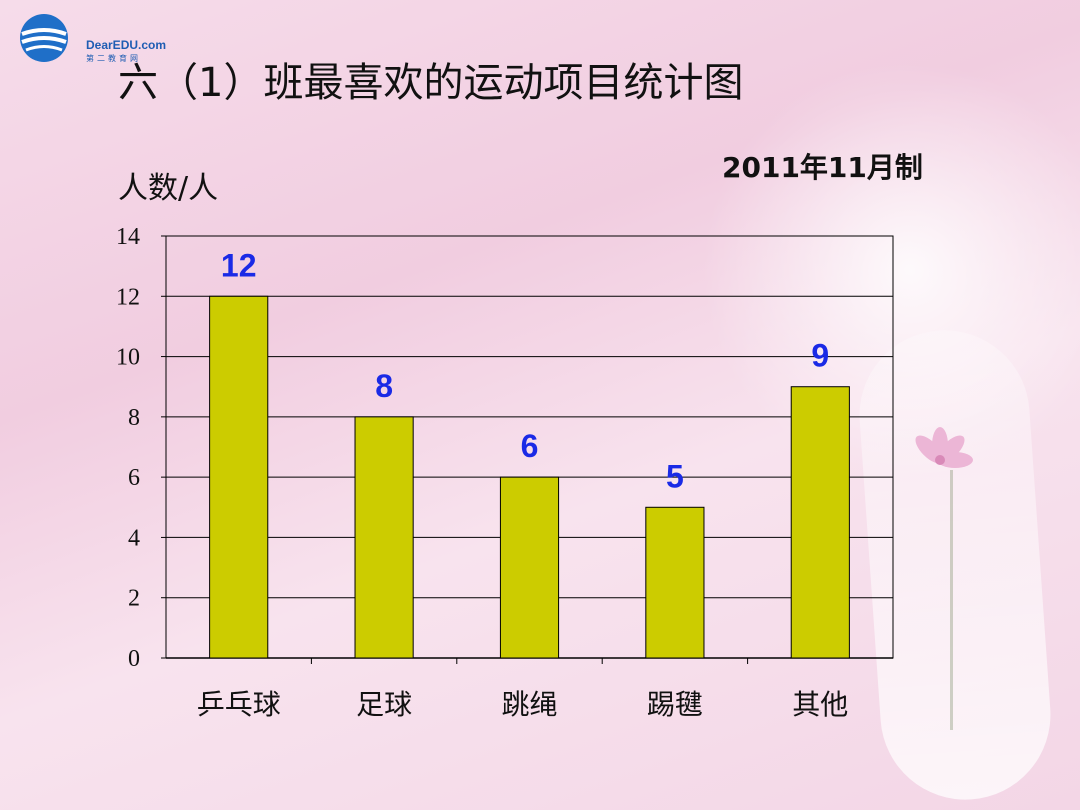 Image resolution: width=1080 pixels, height=810 pixels. What do you see at coordinates (384, 386) in the screenshot?
I see `data-label: 8` at bounding box center [384, 386].